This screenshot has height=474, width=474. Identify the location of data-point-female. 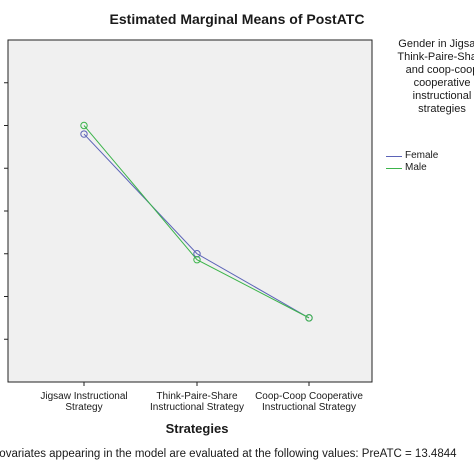
(84, 134).